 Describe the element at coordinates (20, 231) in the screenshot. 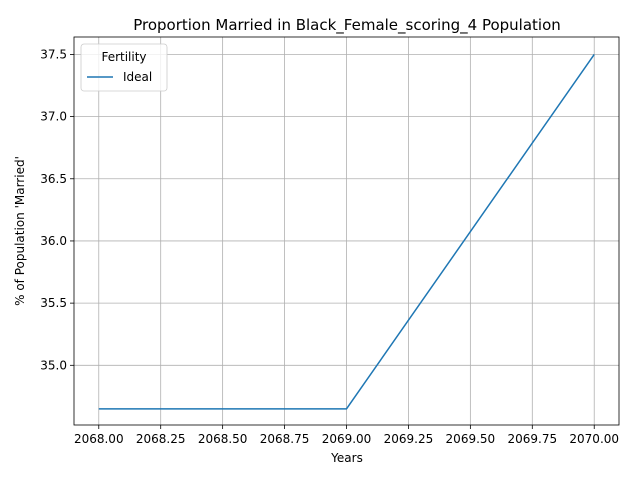

I see `y-axis-label: % of Population 'Married'` at that location.